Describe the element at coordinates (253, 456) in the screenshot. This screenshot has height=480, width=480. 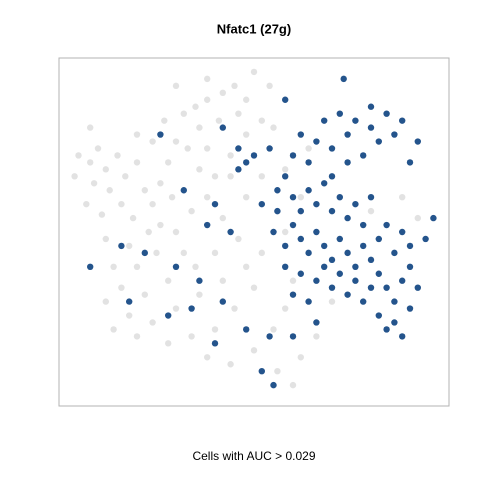
I see `x-axis-label: Cells with AUC > 0.029` at that location.